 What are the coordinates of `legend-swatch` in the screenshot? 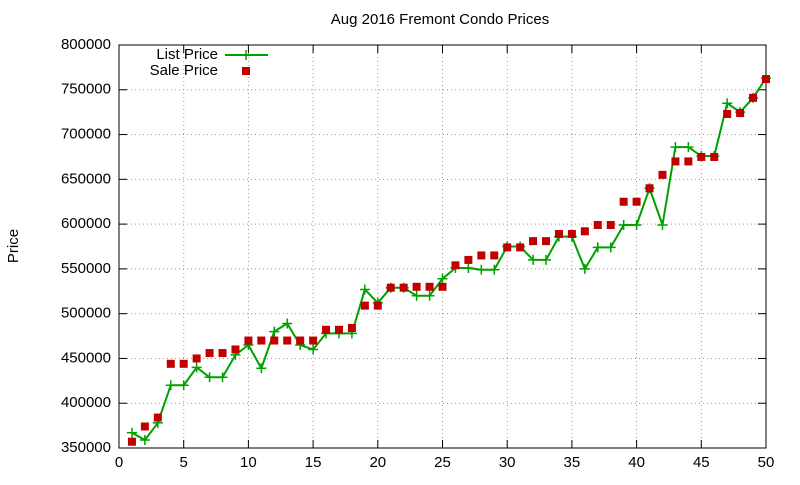 It's located at (246, 71).